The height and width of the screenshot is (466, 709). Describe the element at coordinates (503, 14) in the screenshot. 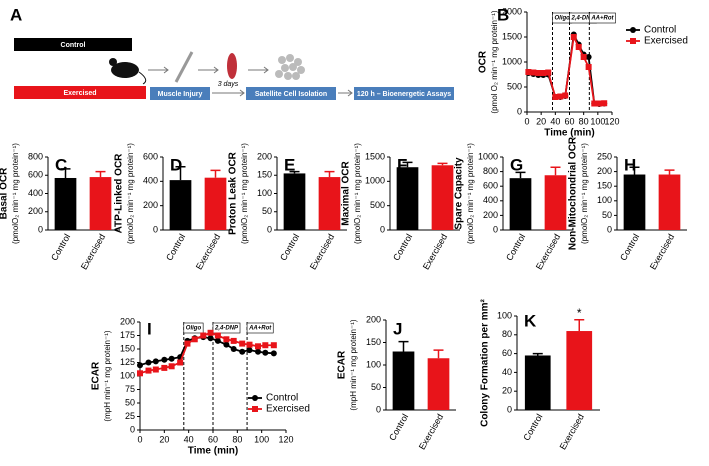

I see `panel-letter: B` at that location.